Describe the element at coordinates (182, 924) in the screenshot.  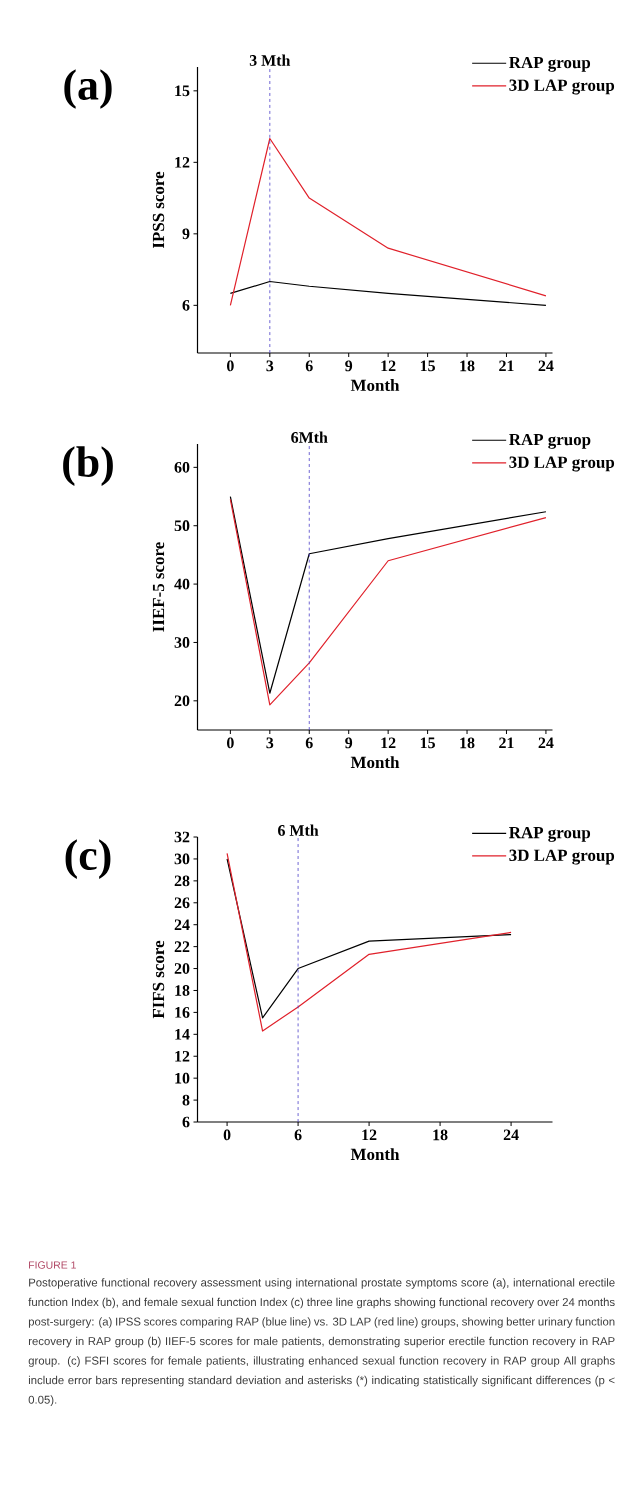
I see `y-tick-label: 24` at that location.